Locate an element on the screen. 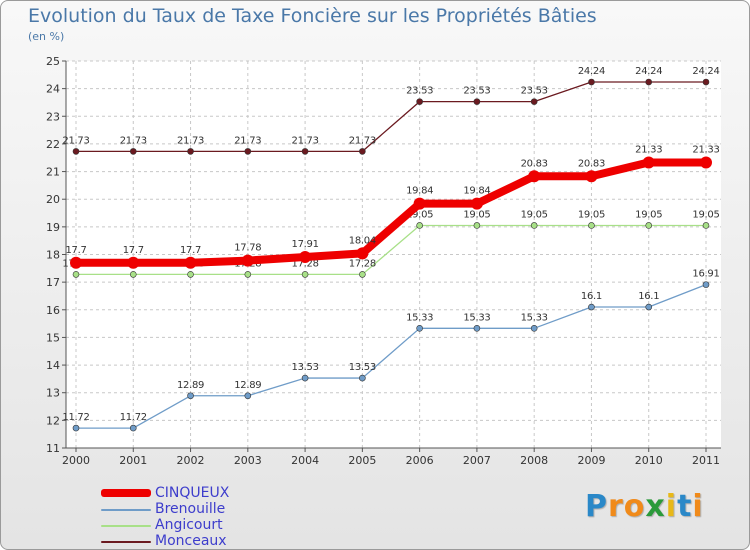 The width and height of the screenshot is (750, 550). y-tick-label: 17 is located at coordinates (53, 282).